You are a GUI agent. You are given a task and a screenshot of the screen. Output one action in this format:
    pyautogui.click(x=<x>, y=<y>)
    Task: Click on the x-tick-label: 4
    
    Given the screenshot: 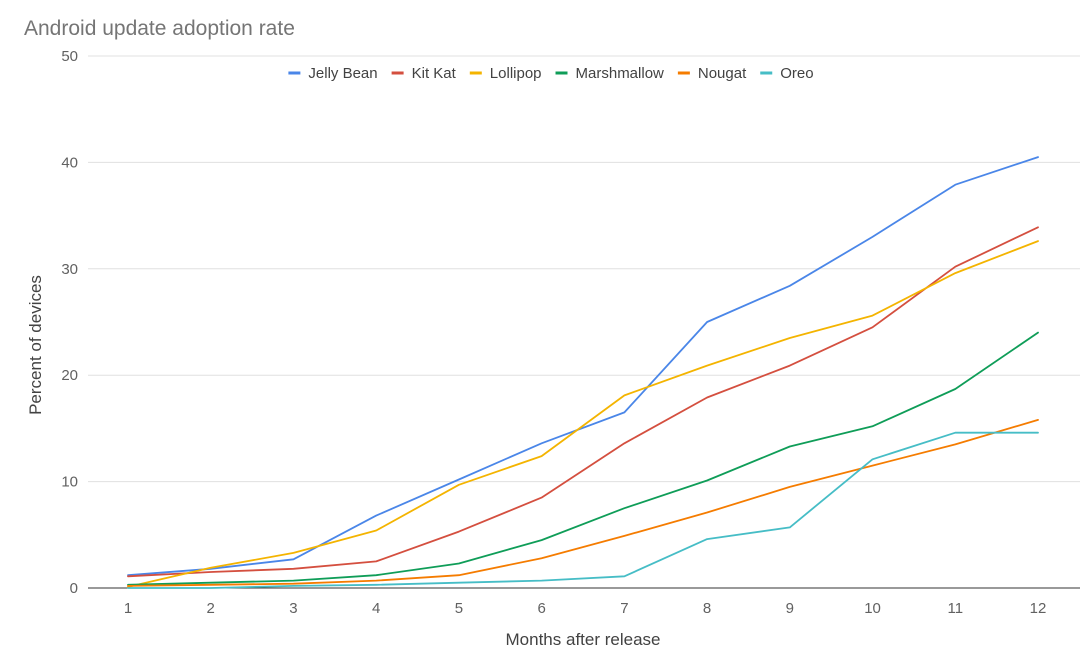 What is the action you would take?
    pyautogui.click(x=376, y=608)
    